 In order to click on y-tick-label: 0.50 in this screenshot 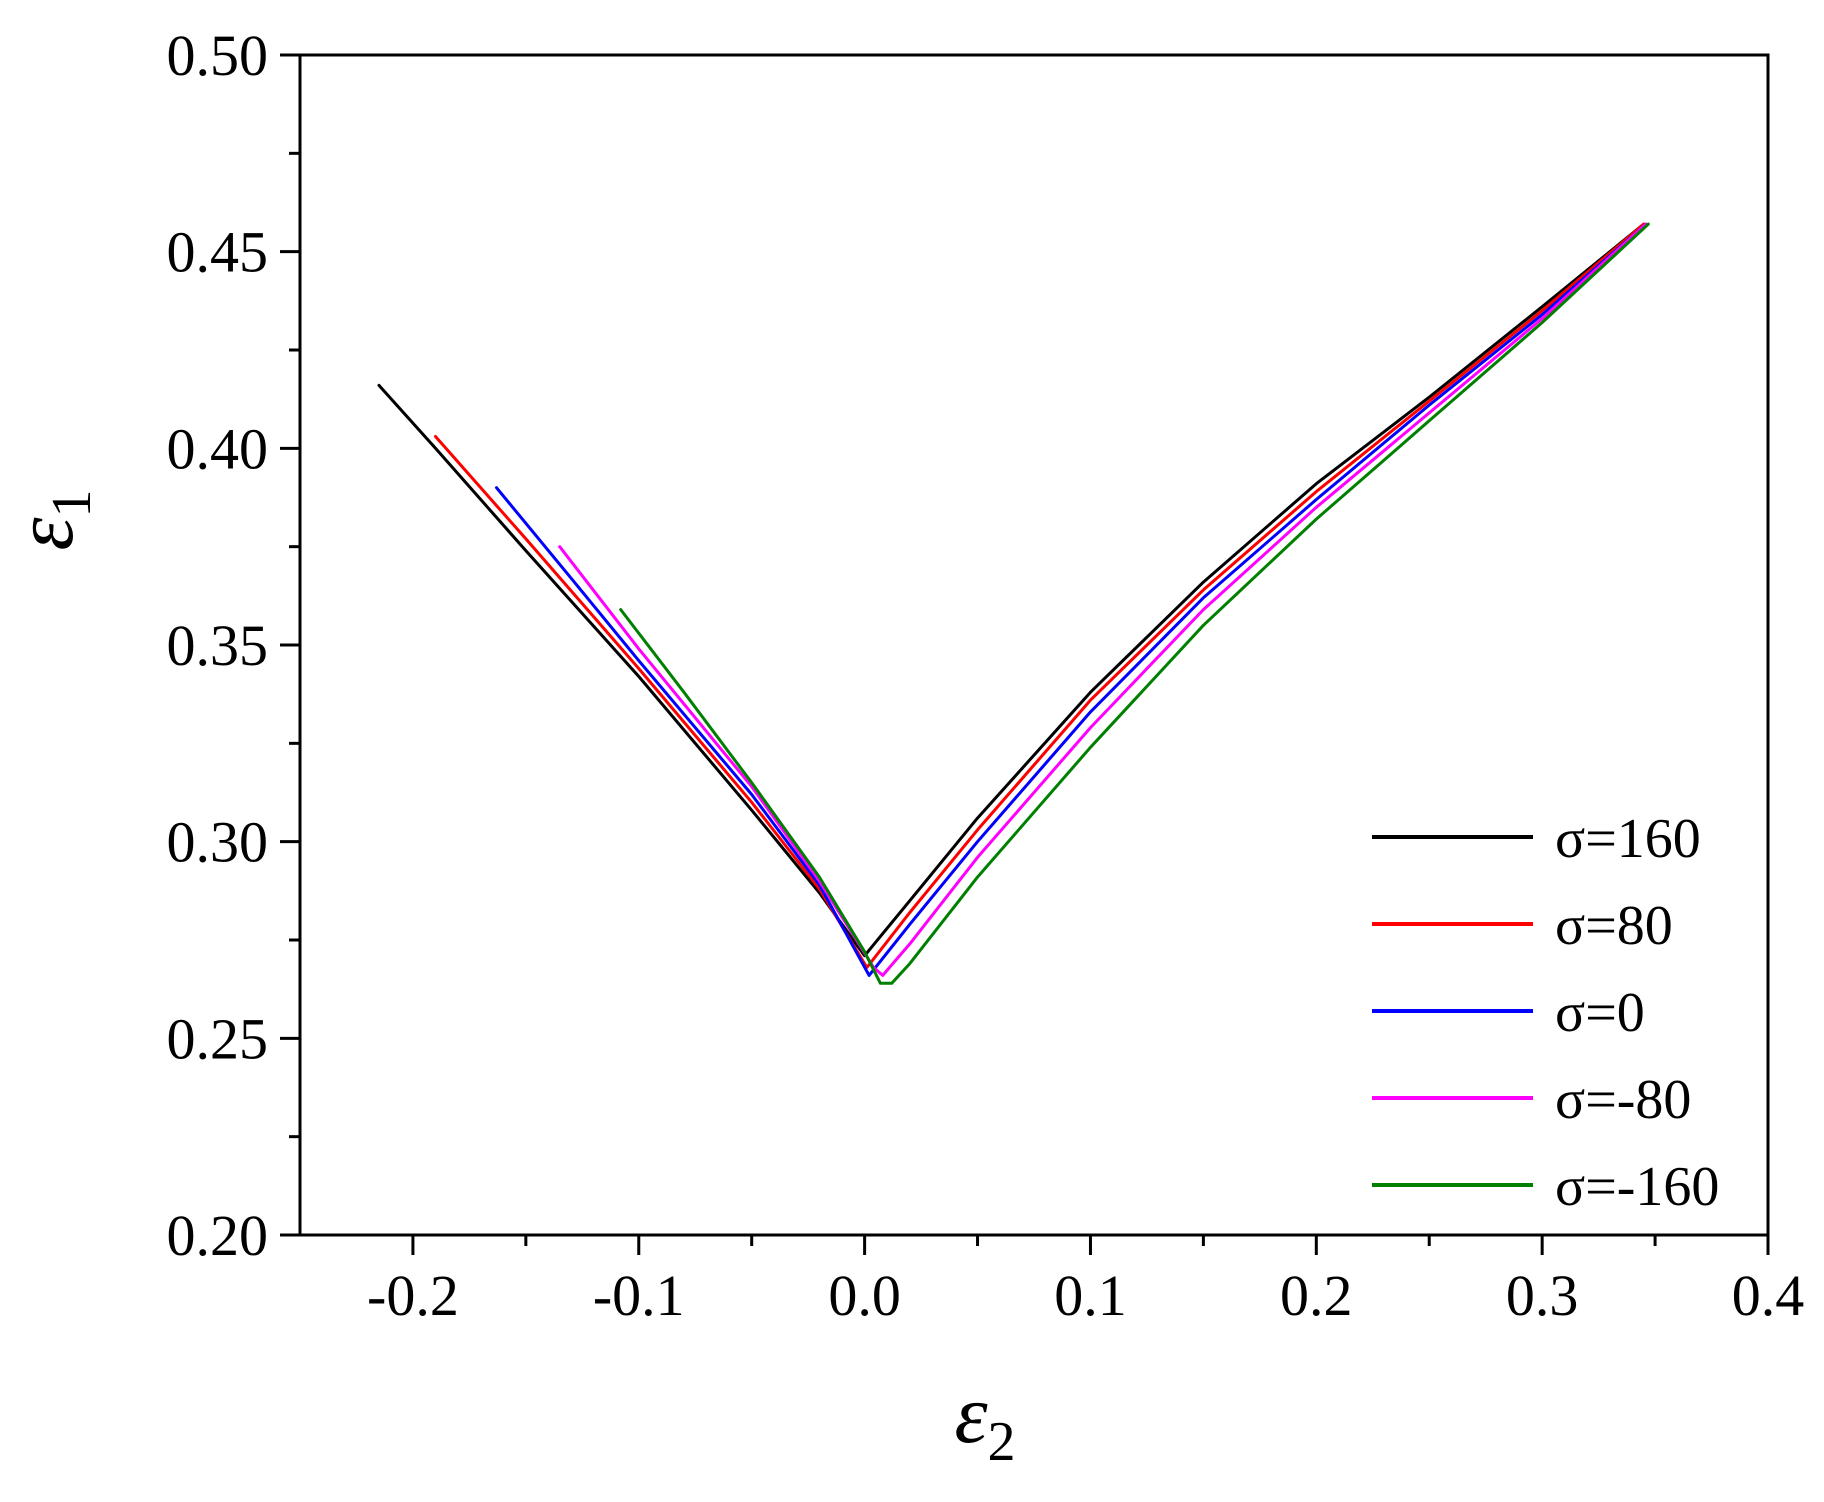, I will do `click(218, 55)`.